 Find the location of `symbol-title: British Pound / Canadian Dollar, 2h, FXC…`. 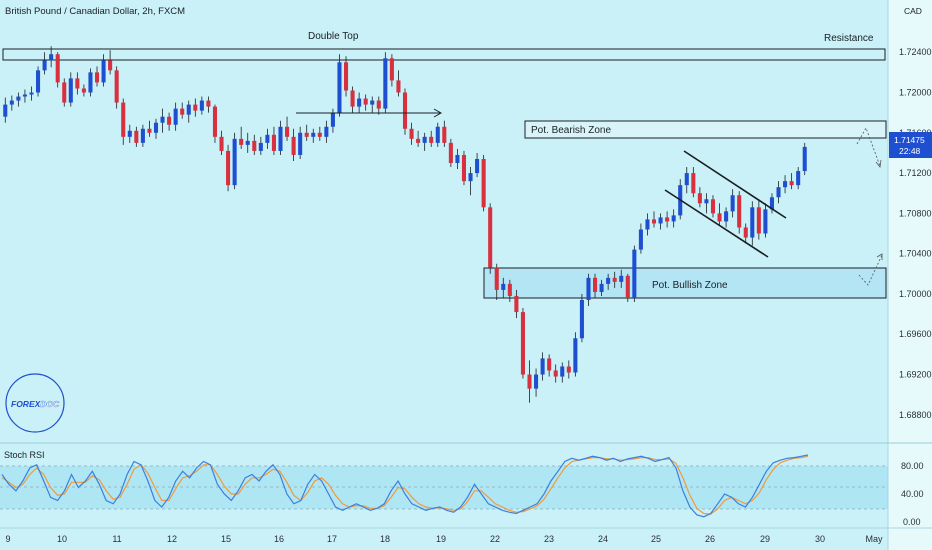

symbol-title: British Pound / Canadian Dollar, 2h, FXC… is located at coordinates (95, 11).